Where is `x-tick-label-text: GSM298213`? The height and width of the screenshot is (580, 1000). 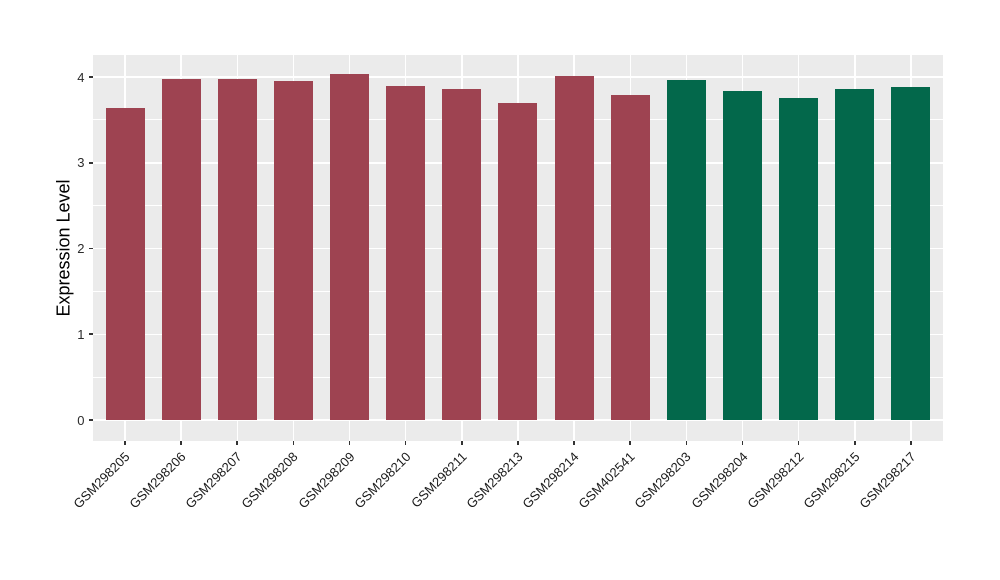 x-tick-label-text: GSM298213 is located at coordinates (494, 480).